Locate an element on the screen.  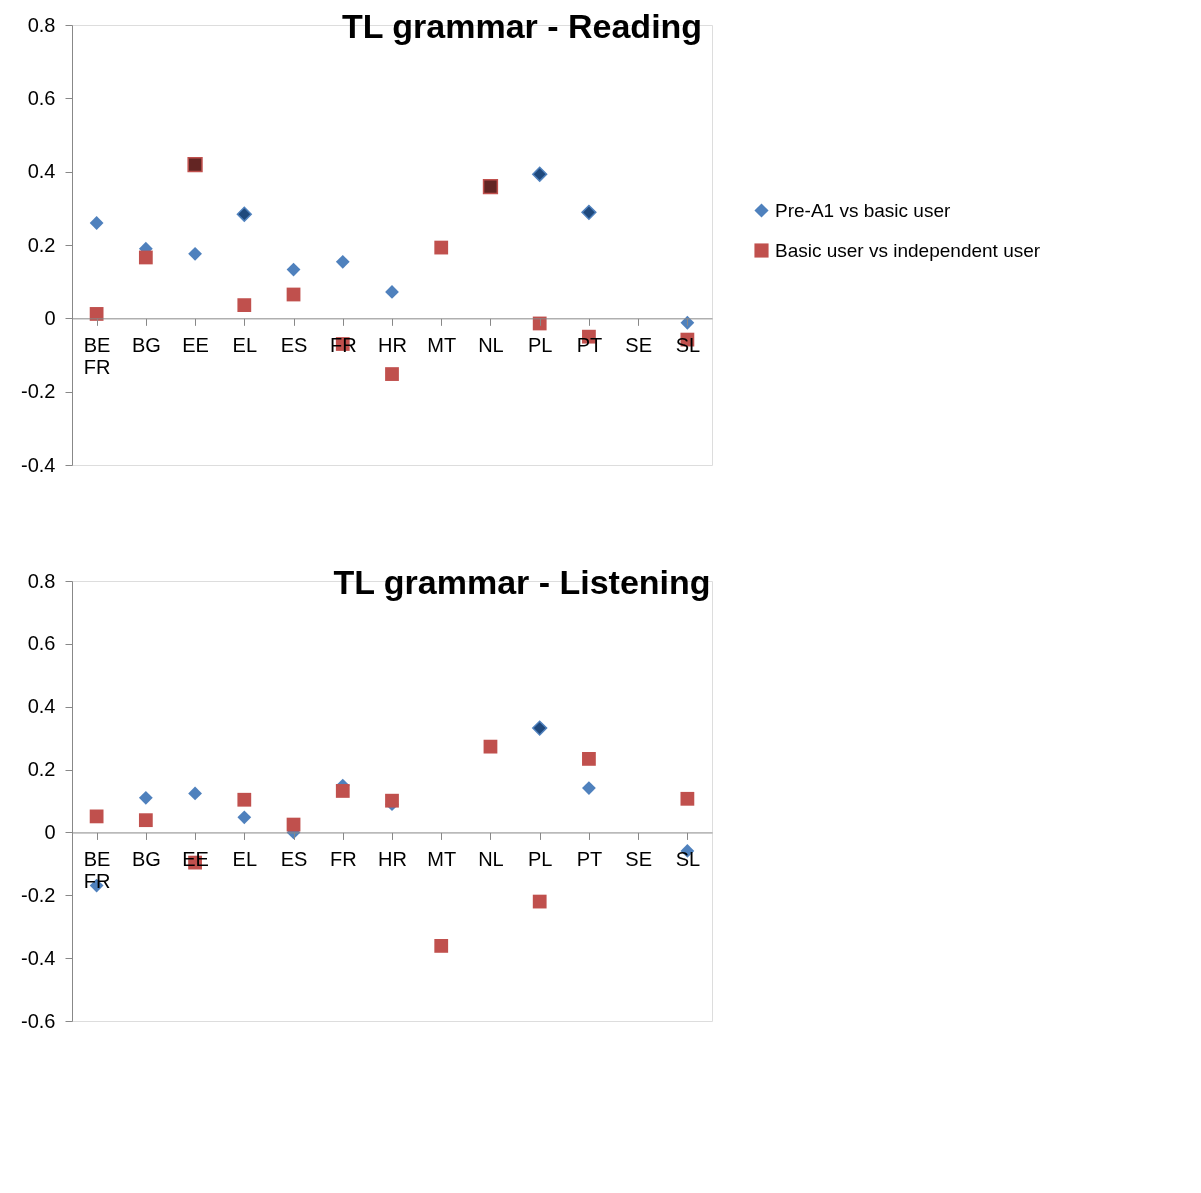
y-tick-label: -0.6 is located at coordinates (38, 1020).